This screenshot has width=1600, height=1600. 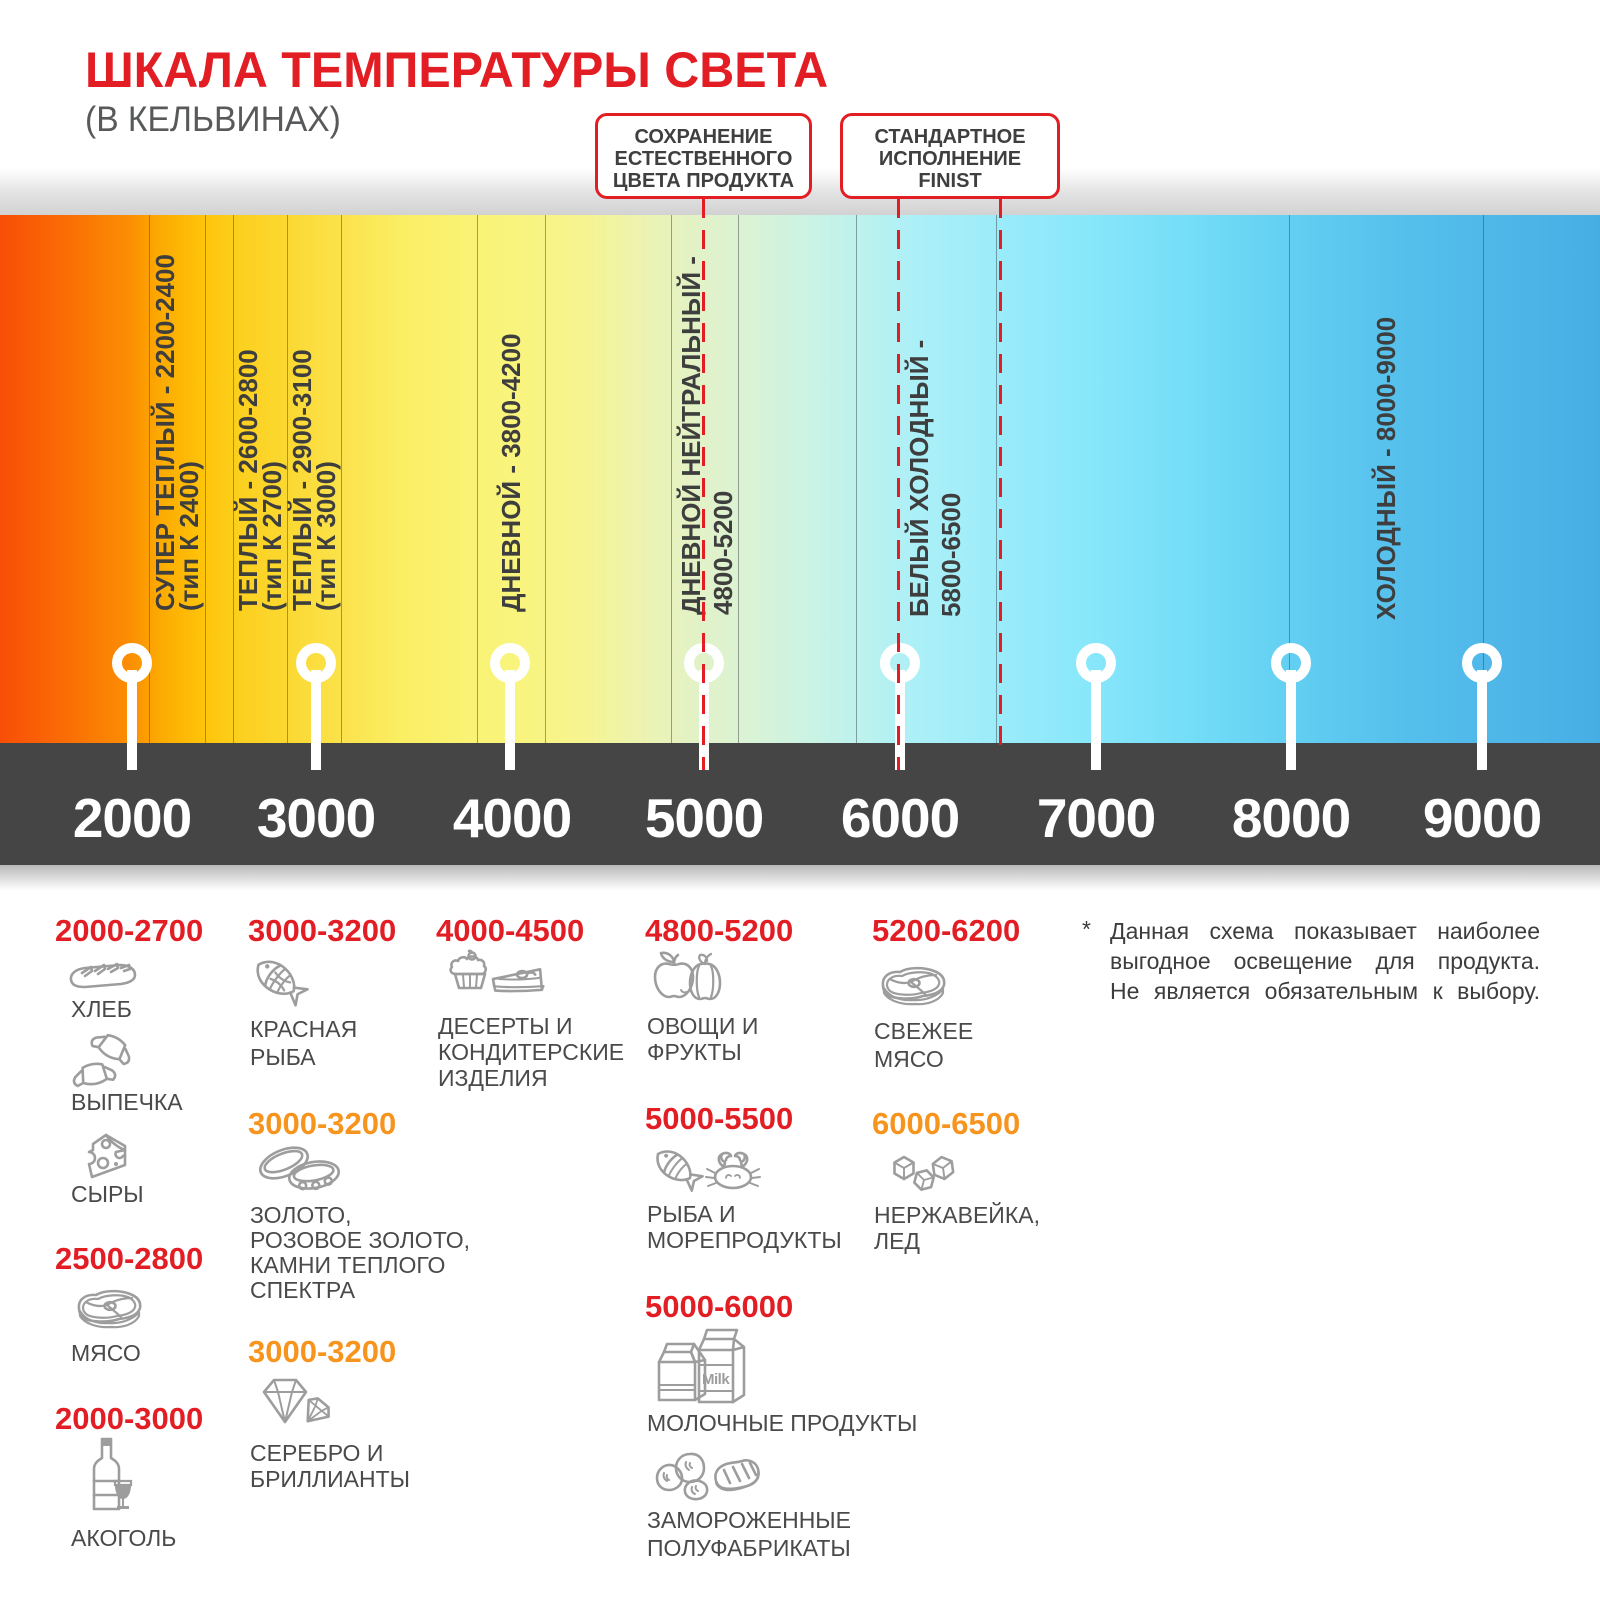 I want to click on svg-text: Milk, so click(x=716, y=1379).